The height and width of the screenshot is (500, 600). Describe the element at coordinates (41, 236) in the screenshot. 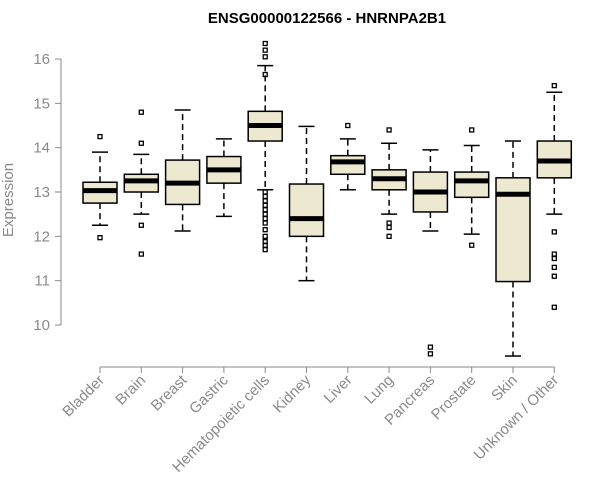

I see `y-tick-label: 12` at that location.